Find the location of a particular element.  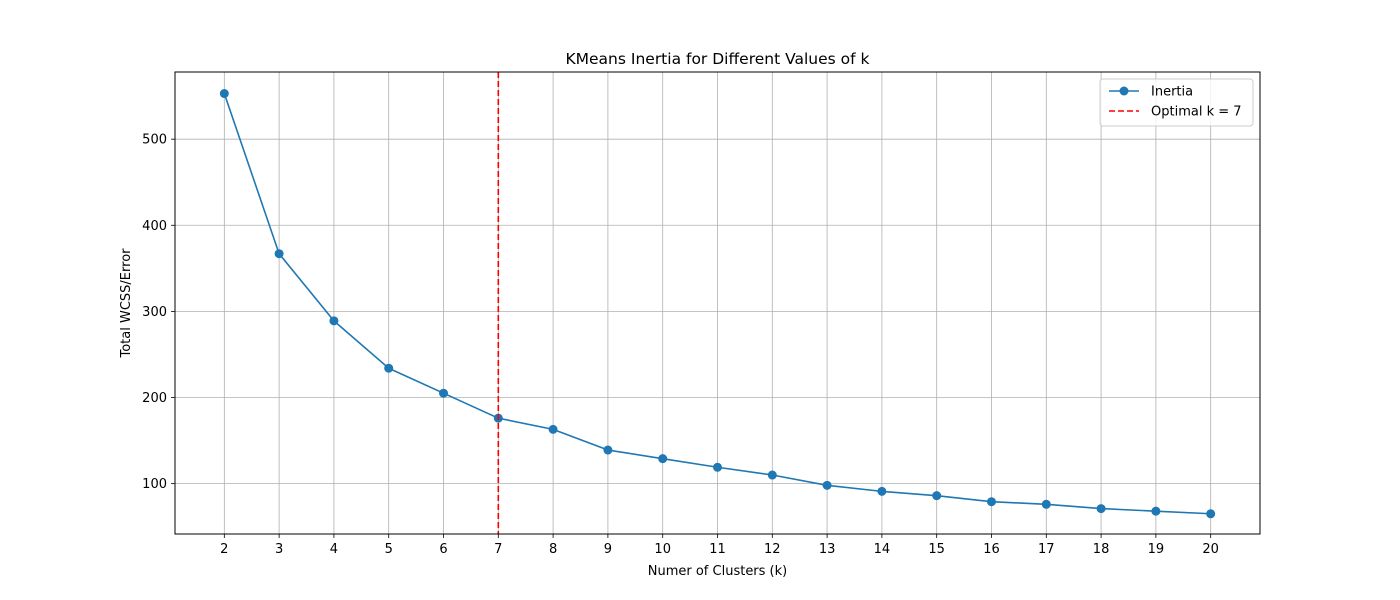

y-axis-label: Total WCSS/Error is located at coordinates (126, 303).